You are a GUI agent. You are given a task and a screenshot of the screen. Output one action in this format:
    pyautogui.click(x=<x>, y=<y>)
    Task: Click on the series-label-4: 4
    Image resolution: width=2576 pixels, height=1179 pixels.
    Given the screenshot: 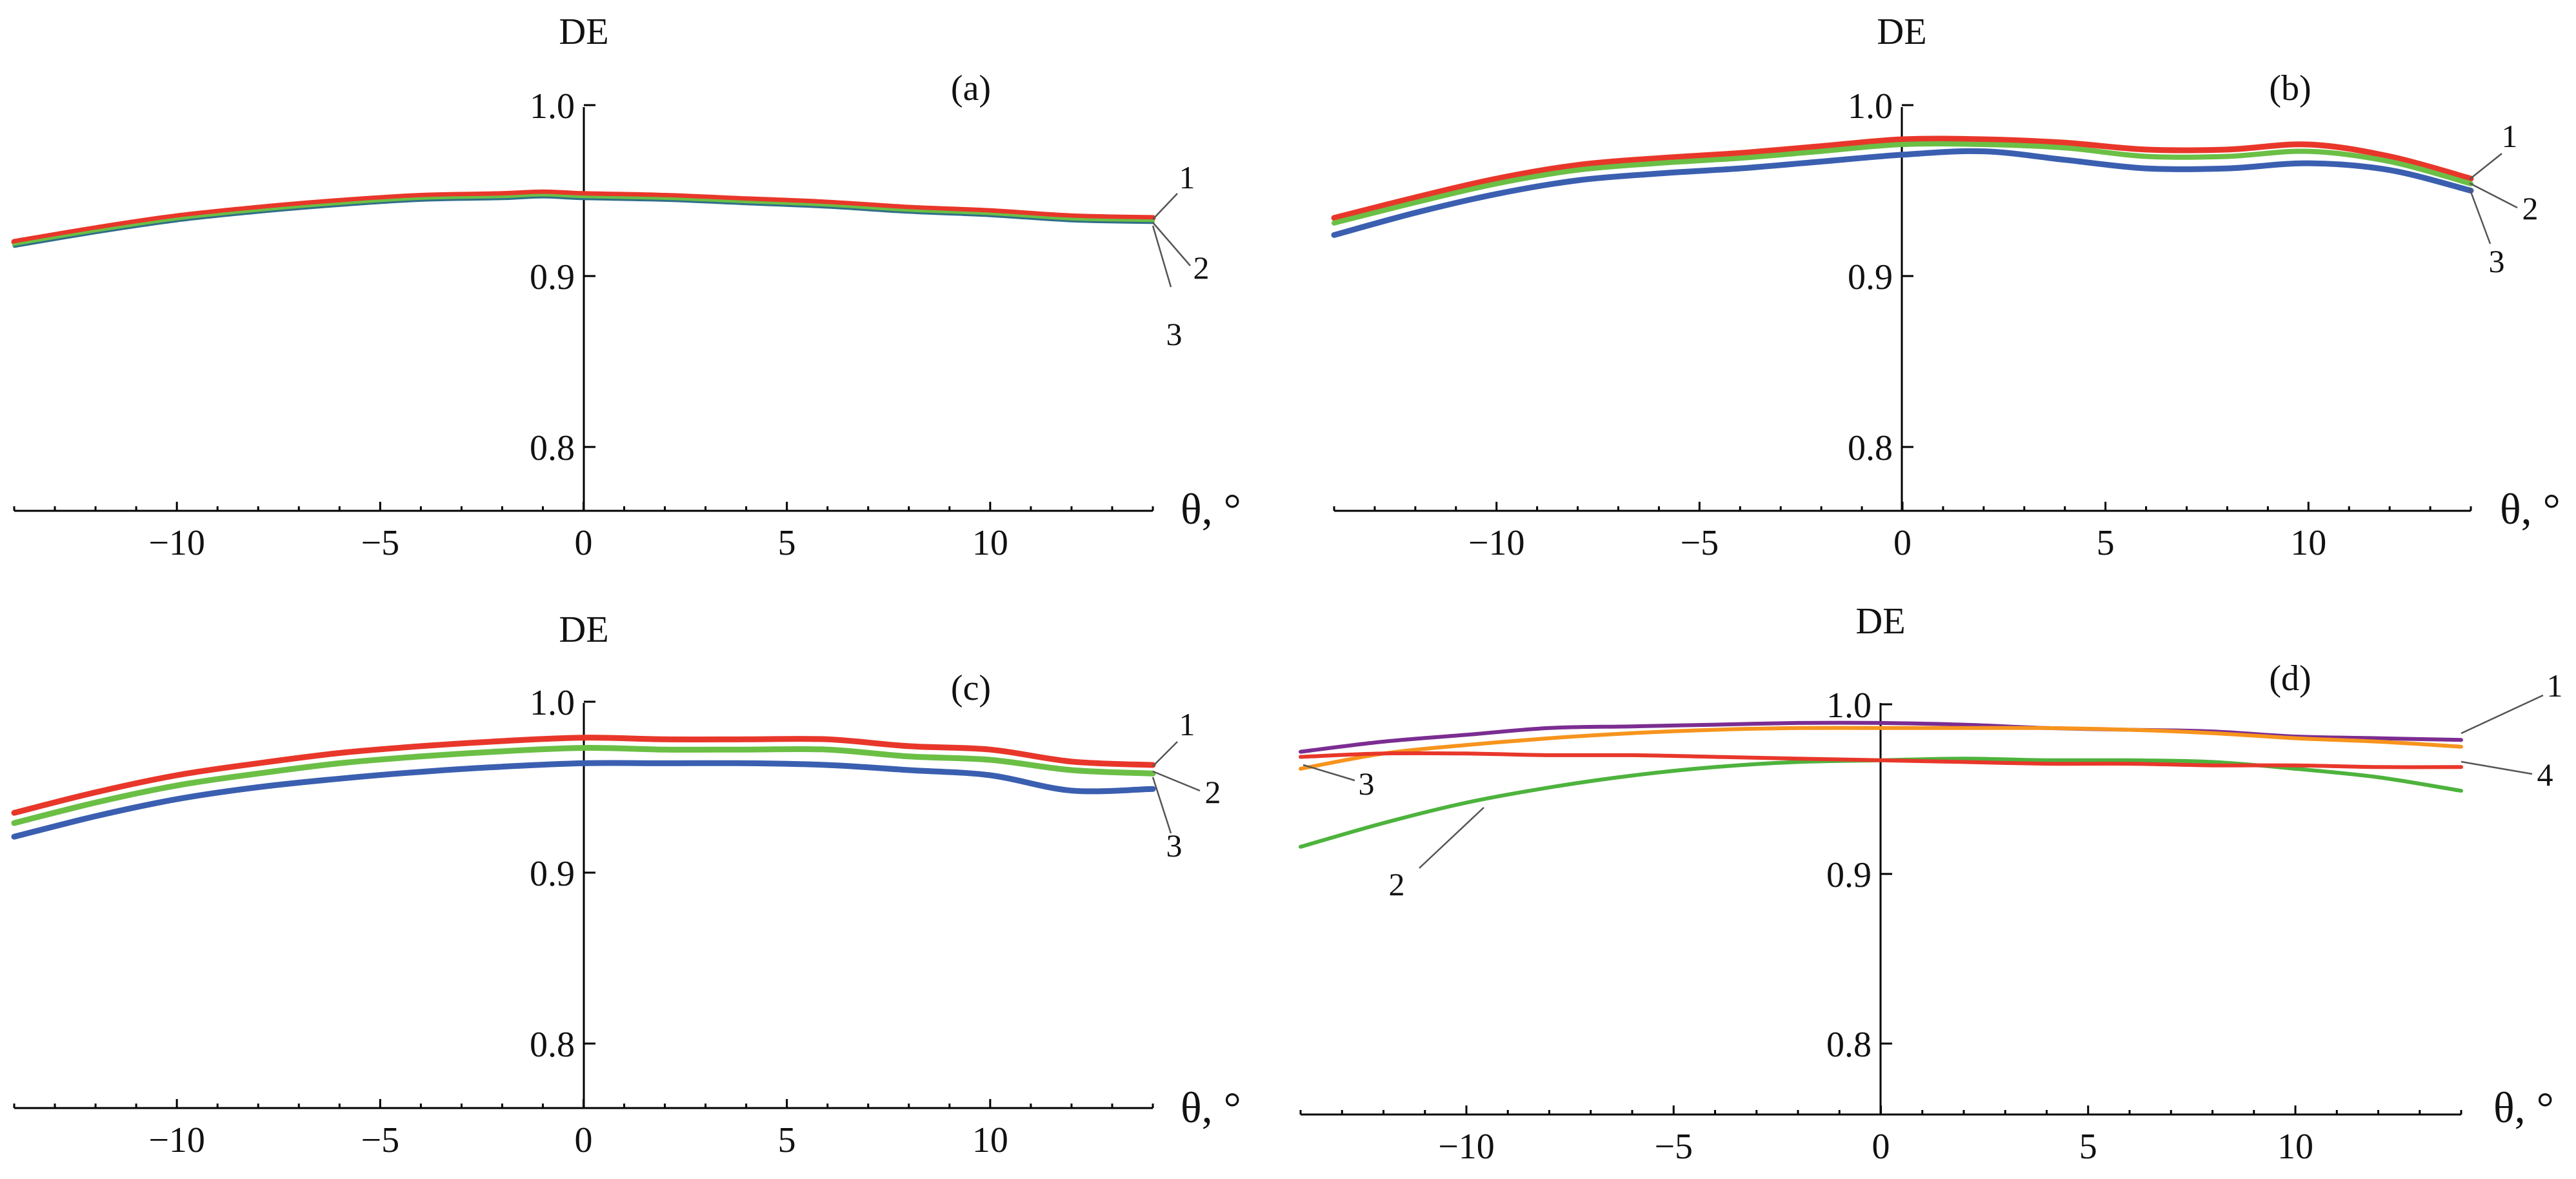 What is the action you would take?
    pyautogui.click(x=2545, y=775)
    